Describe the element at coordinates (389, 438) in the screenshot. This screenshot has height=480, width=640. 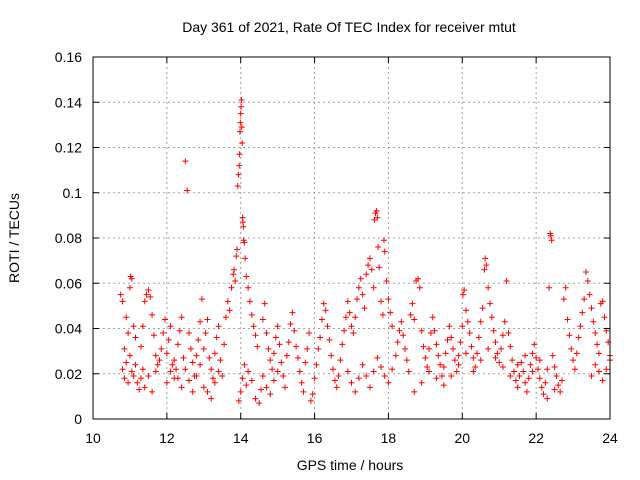
I see `x-tick-label: 18` at that location.